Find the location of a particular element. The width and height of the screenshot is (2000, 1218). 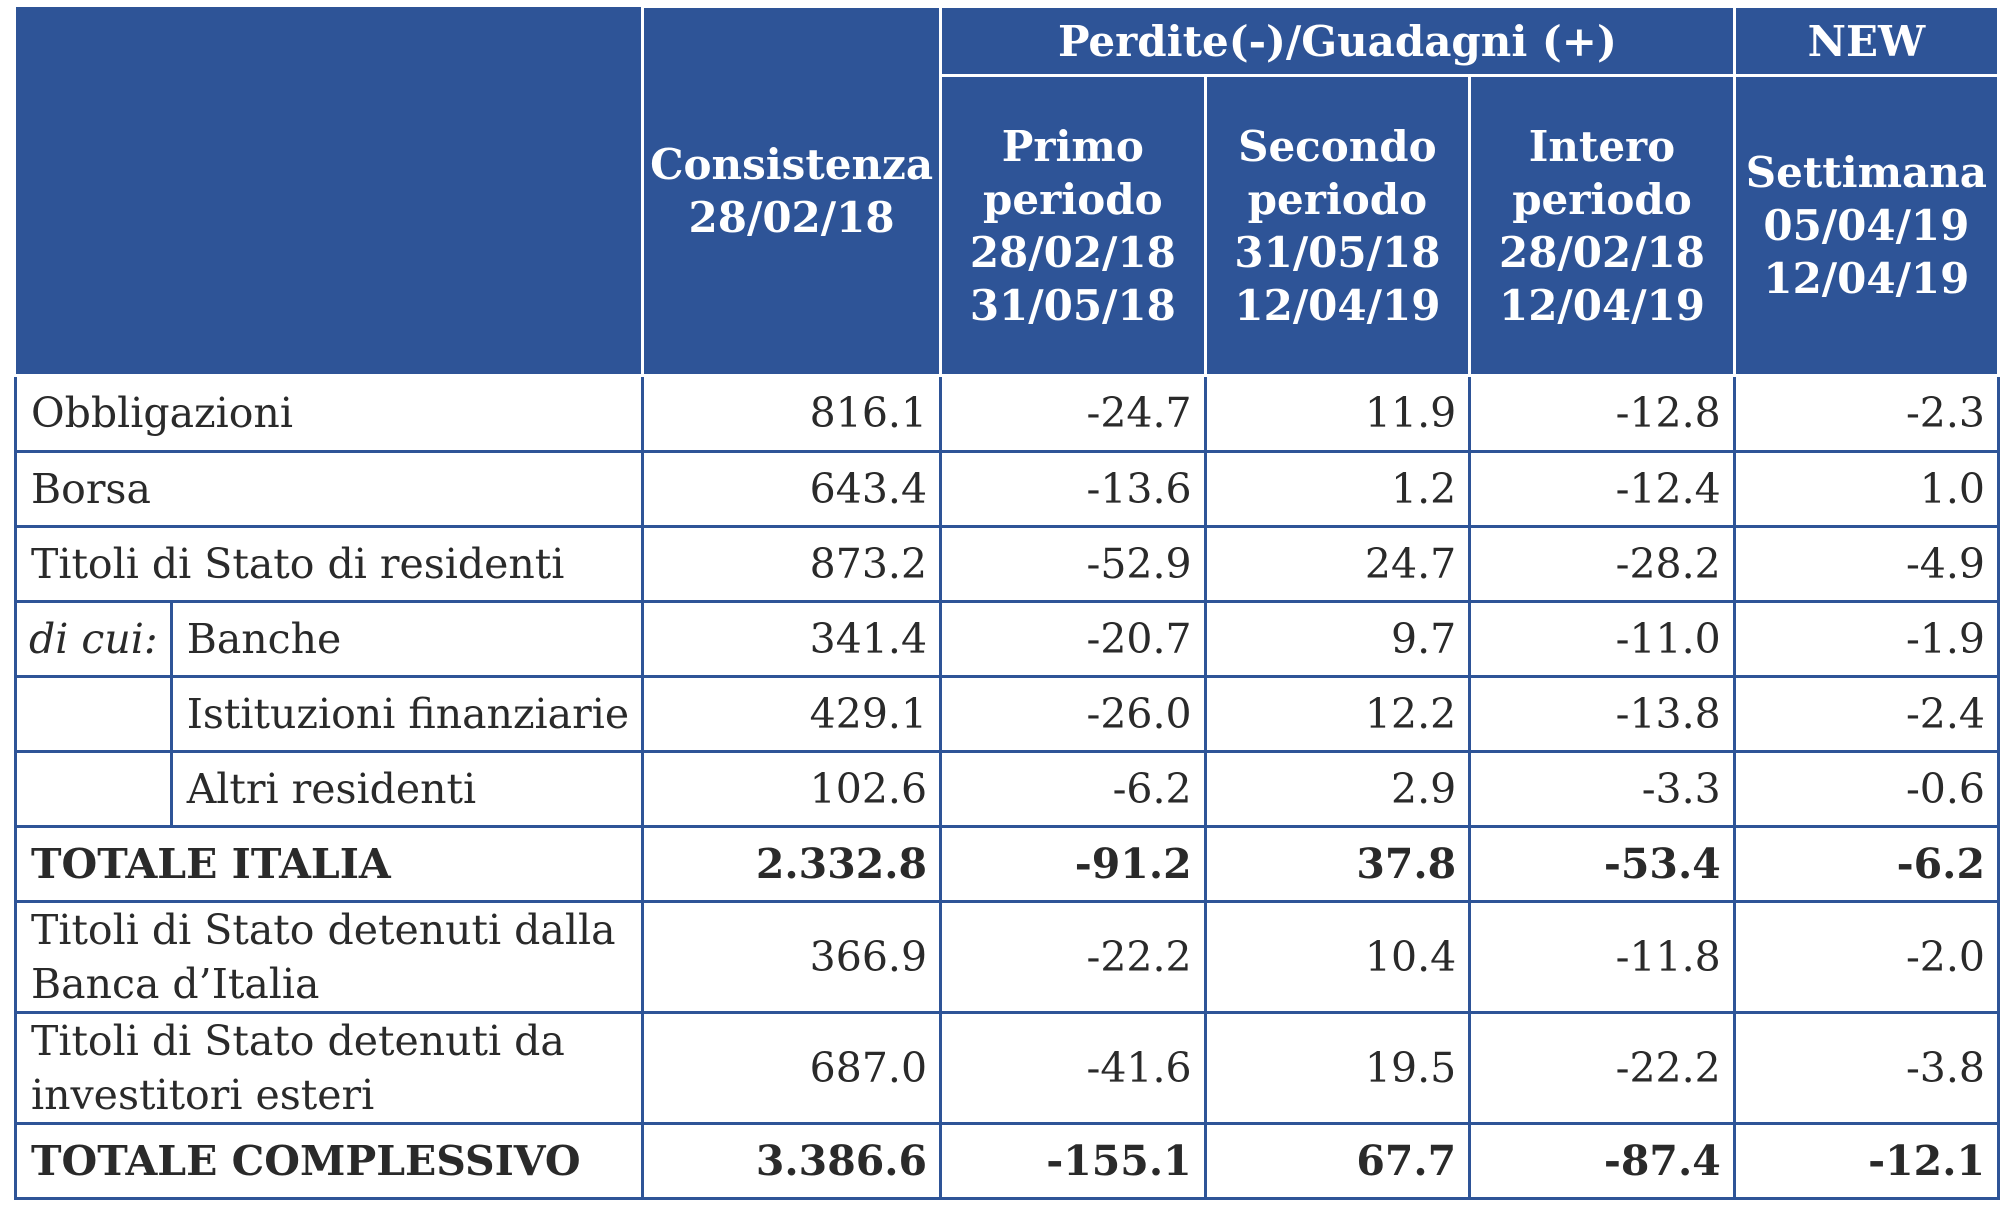

header-settimana: Settimana 05/04/19 12/04/19 is located at coordinates (1866, 225).